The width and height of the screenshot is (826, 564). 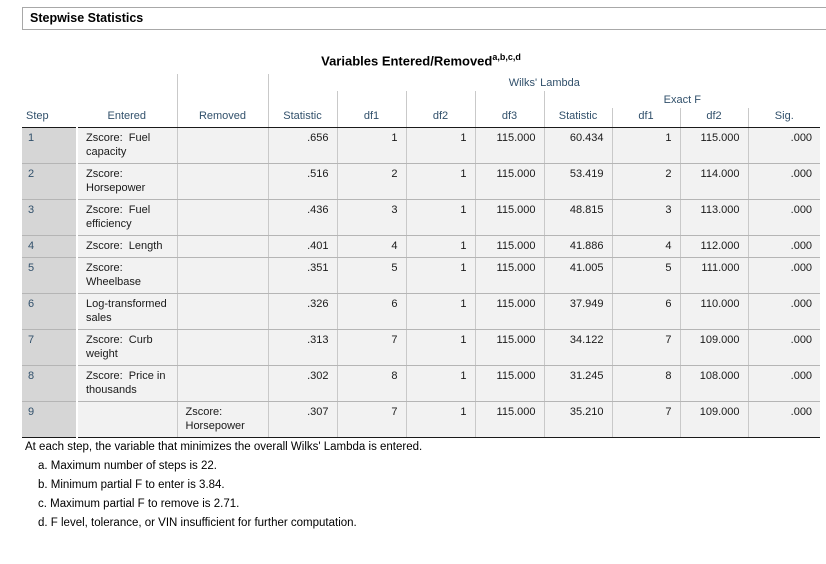 I want to click on column-header-wilks-df1: df1, so click(x=371, y=118).